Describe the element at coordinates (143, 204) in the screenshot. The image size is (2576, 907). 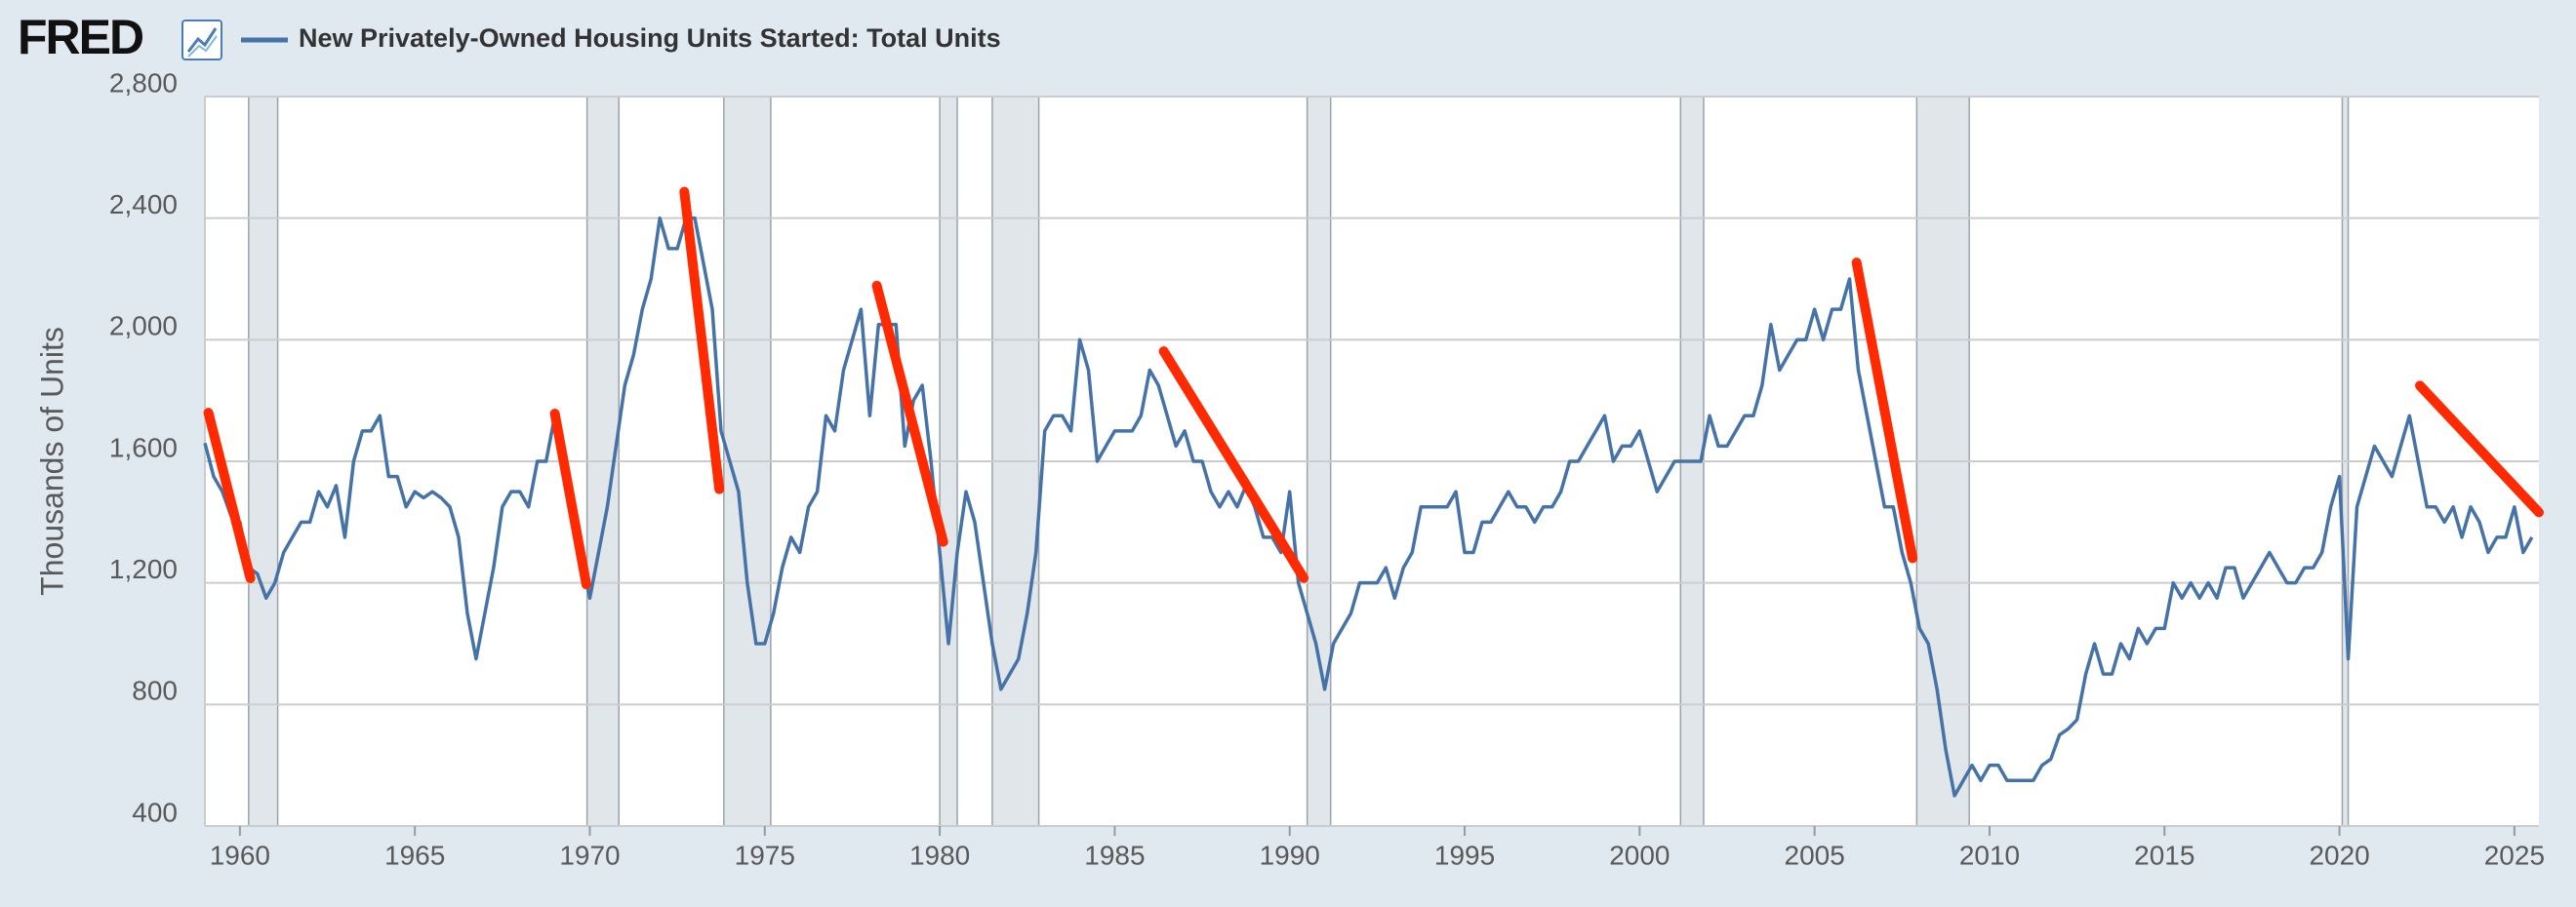
I see `y-tick-label: 2,400` at that location.